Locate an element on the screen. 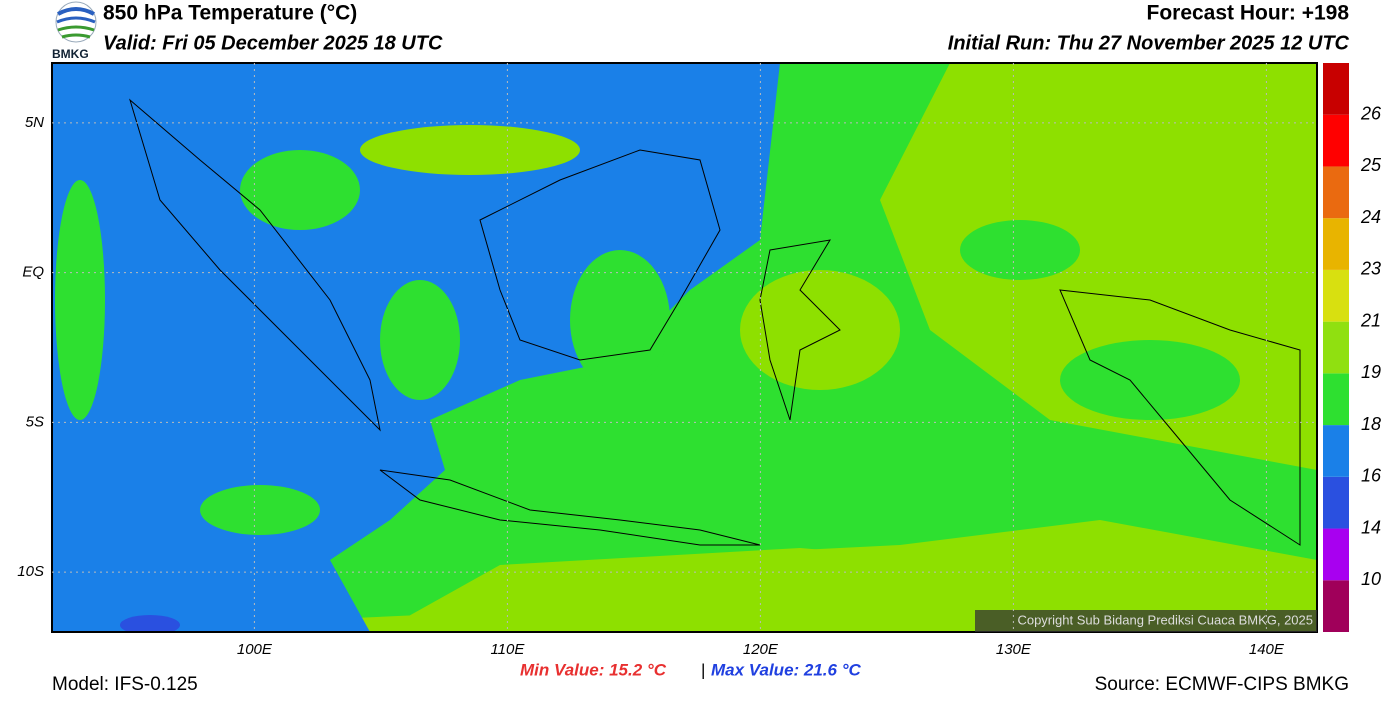  lat-tick-label: 10S is located at coordinates (30, 571).